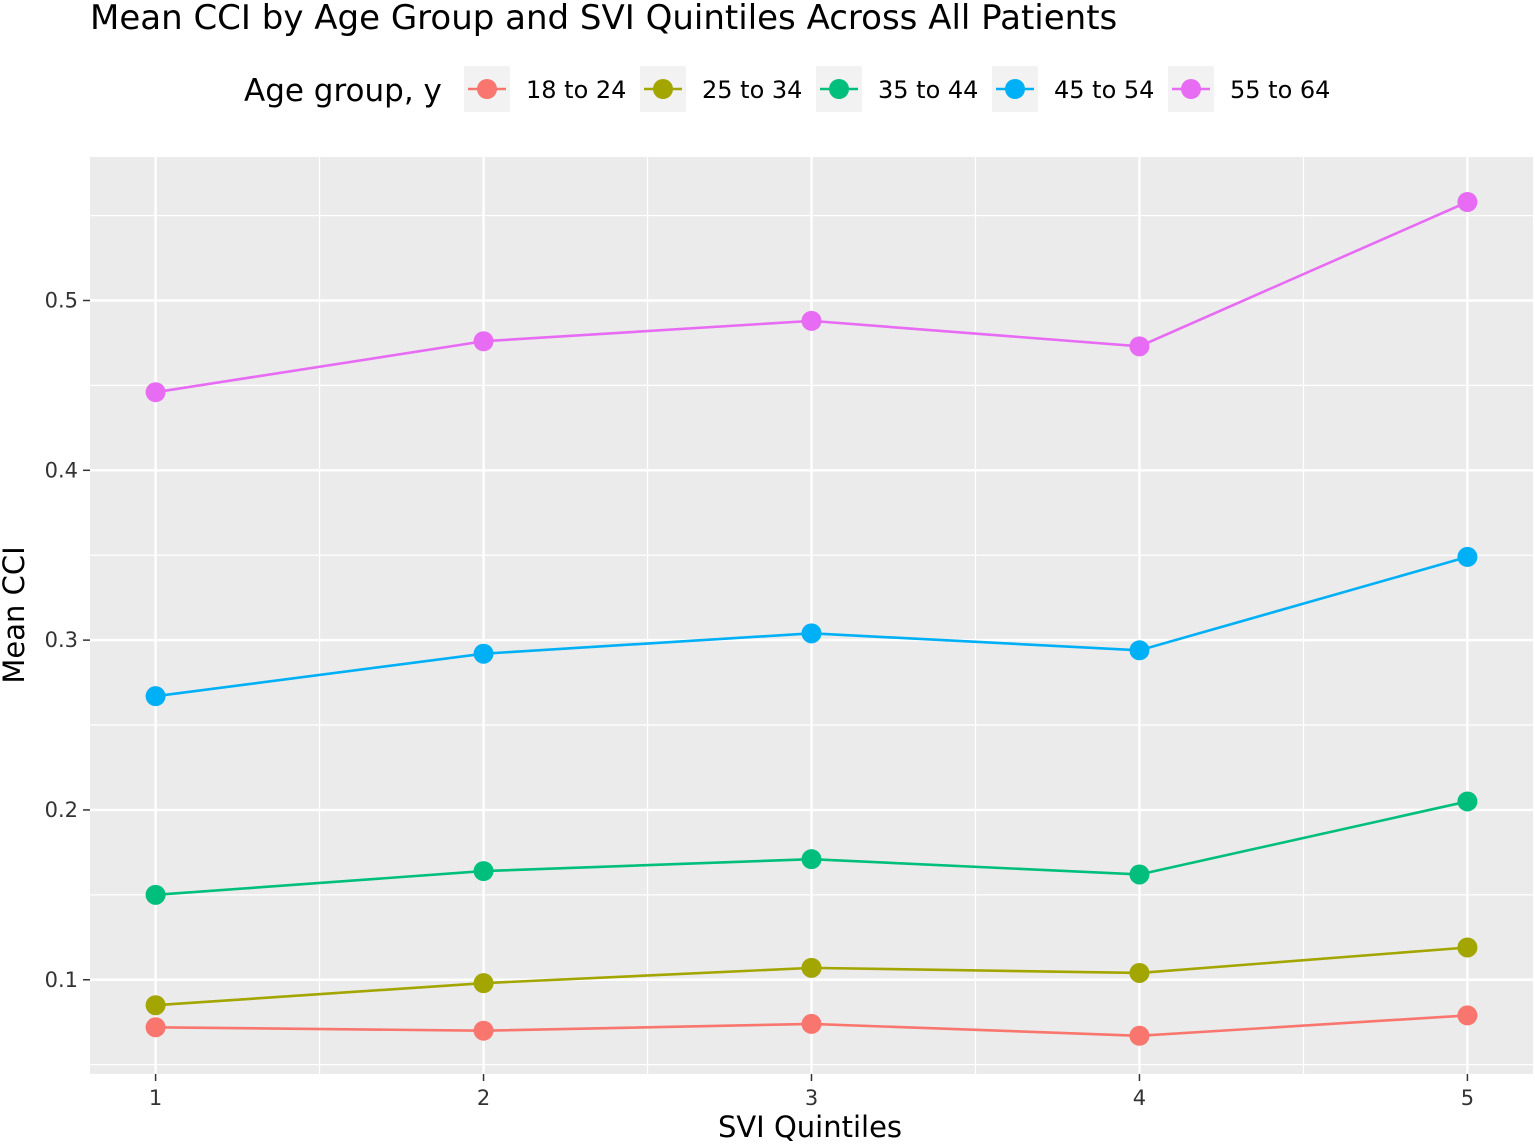  What do you see at coordinates (61, 470) in the screenshot?
I see `y-tick-label: 0.4` at bounding box center [61, 470].